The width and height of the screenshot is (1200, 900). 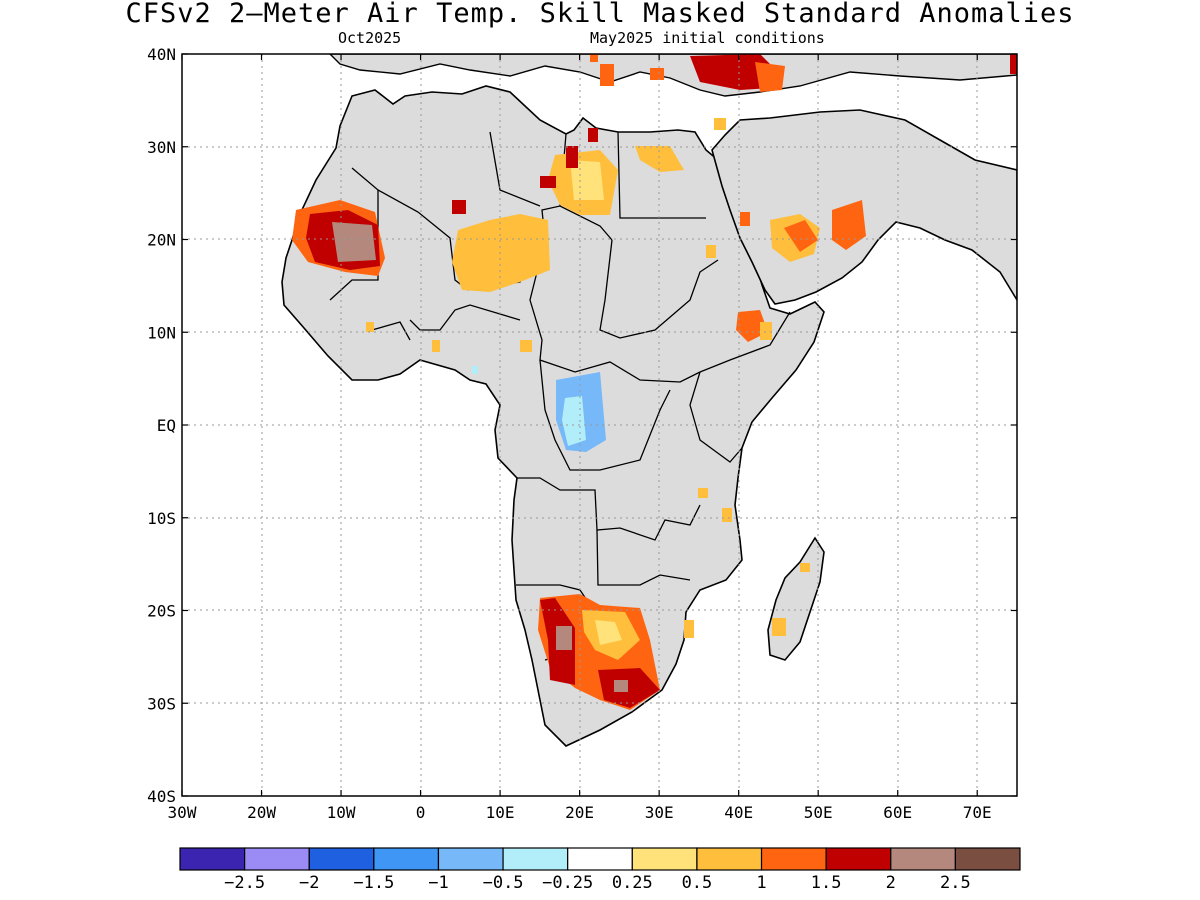 What do you see at coordinates (370, 38) in the screenshot?
I see `forecast-month: Oct2025` at bounding box center [370, 38].